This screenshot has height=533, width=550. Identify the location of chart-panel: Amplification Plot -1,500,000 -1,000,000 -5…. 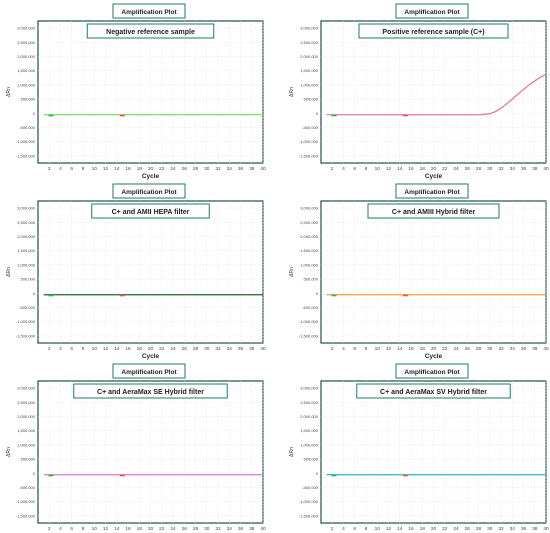
(419, 447).